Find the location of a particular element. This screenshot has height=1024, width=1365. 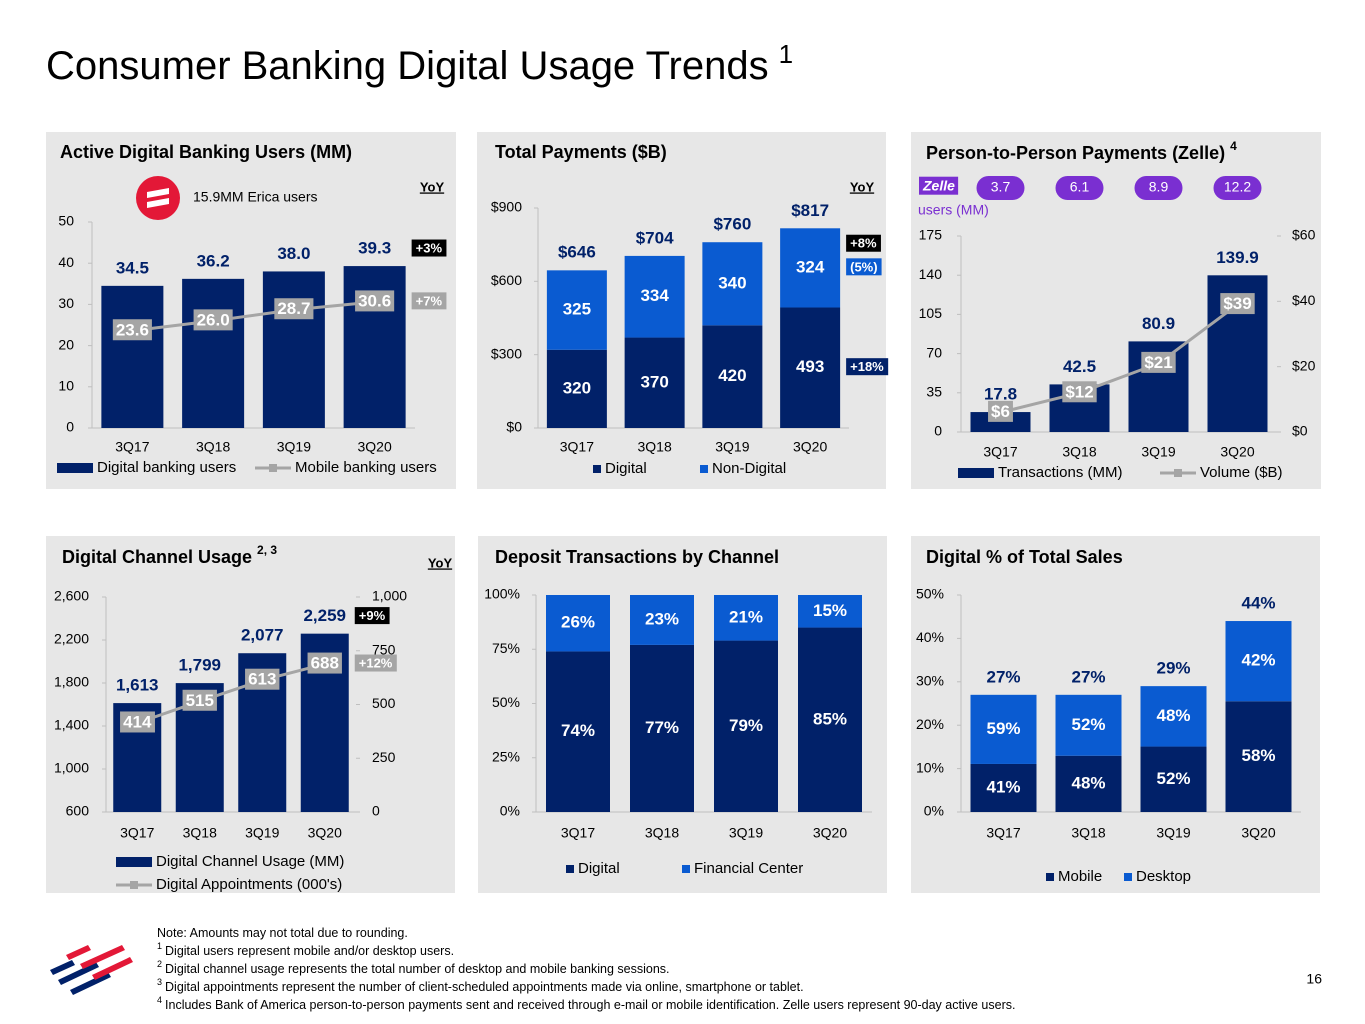

erica-icon is located at coordinates (158, 198).